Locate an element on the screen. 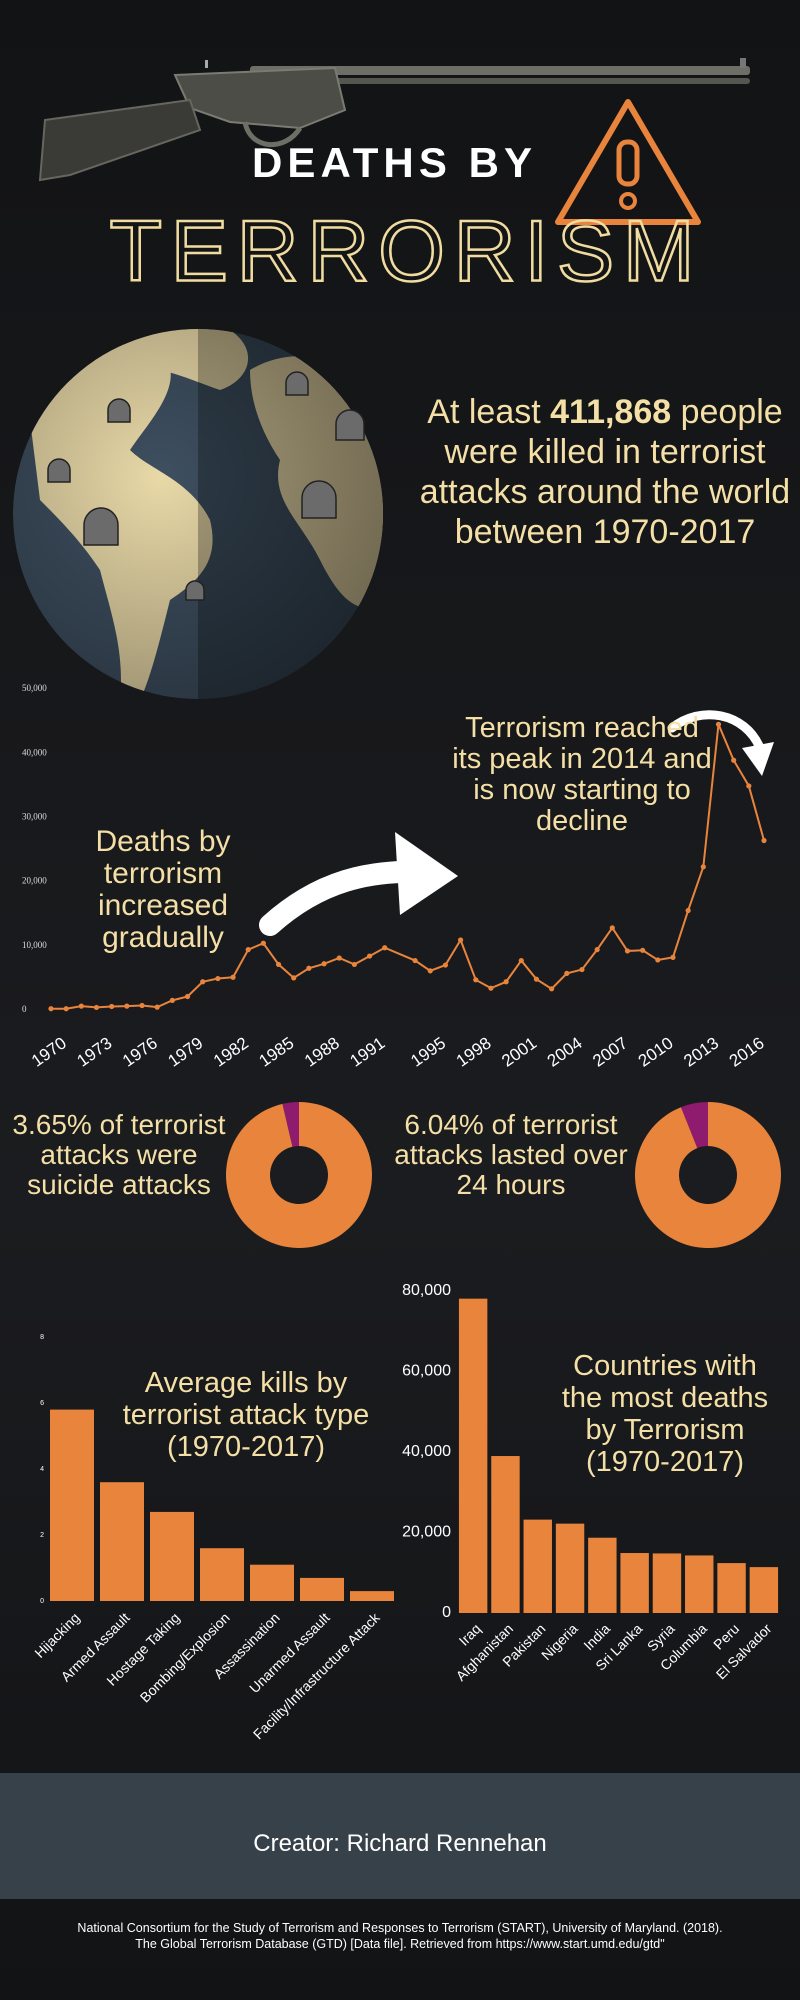 The height and width of the screenshot is (2000, 800). creator: Creator: Richard Rennehan is located at coordinates (400, 1843).